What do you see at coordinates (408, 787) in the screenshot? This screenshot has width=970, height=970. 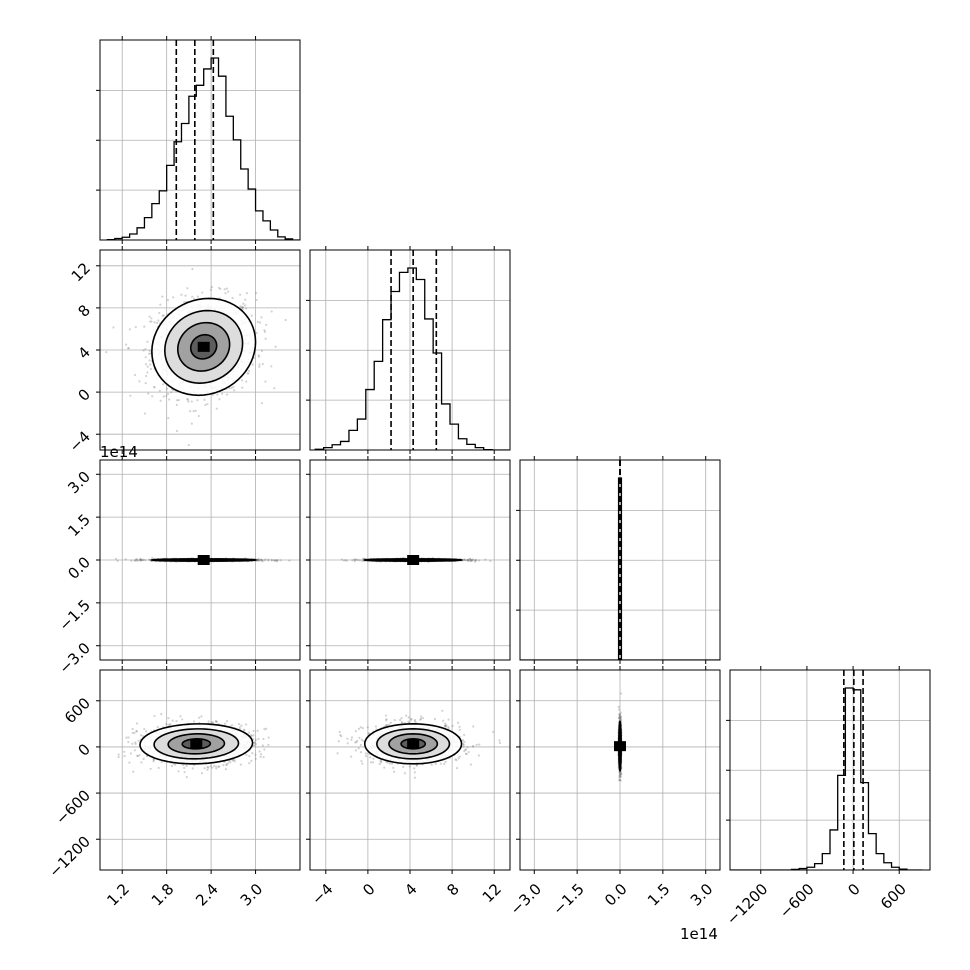 I see `panel-3-1: −4 0 4 8 12` at bounding box center [408, 787].